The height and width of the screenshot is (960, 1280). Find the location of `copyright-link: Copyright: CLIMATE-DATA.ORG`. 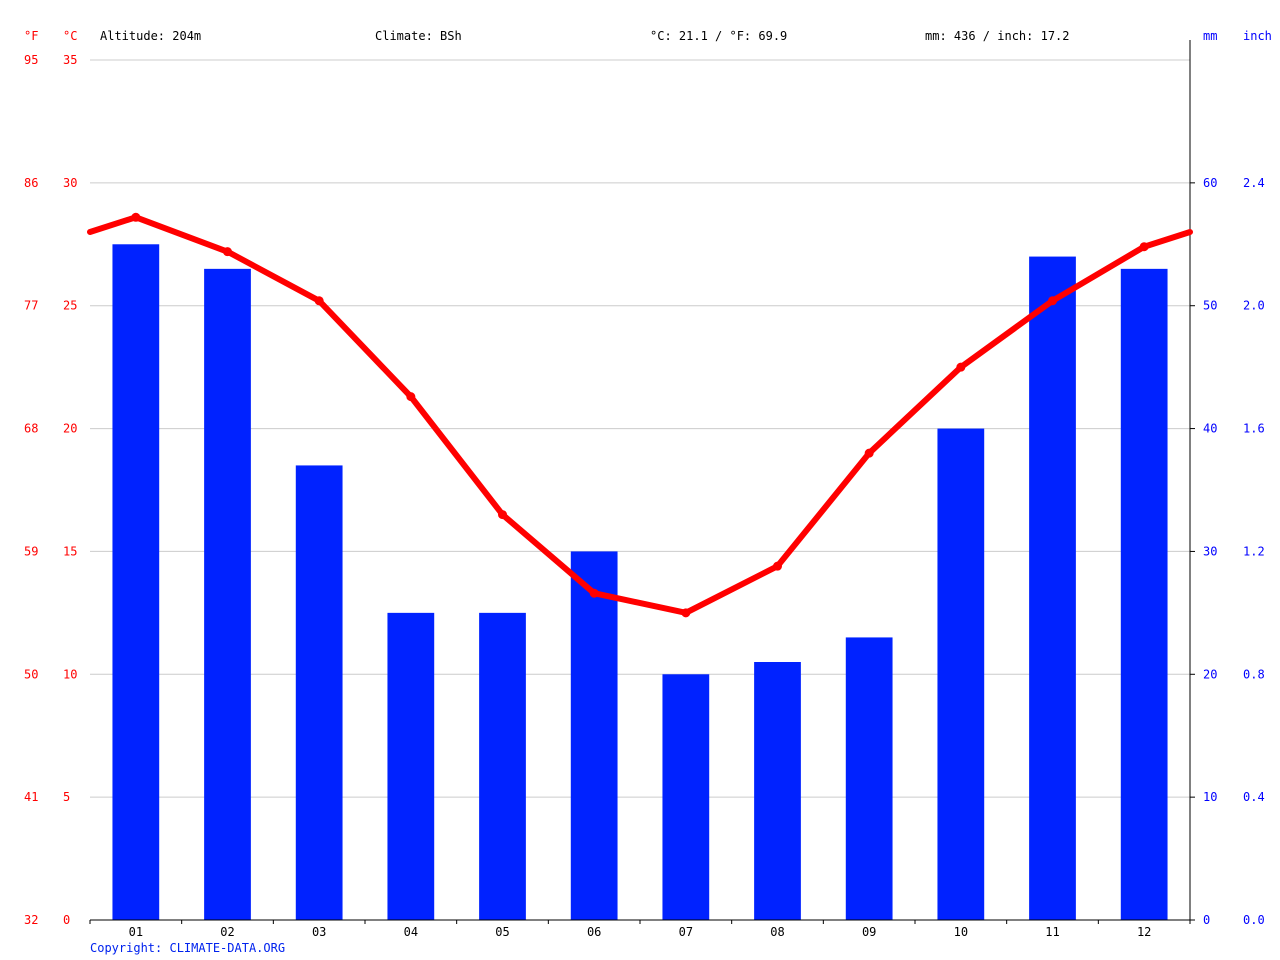

copyright-link: Copyright: CLIMATE-DATA.ORG is located at coordinates (187, 948).